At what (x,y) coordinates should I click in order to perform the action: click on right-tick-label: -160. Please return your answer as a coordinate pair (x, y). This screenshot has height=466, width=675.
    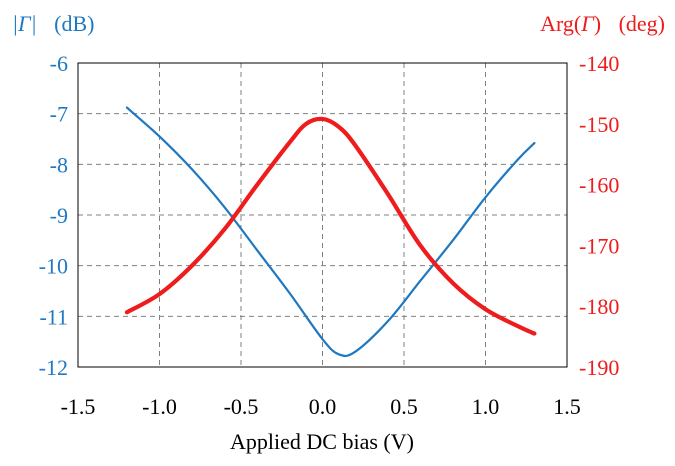
    Looking at the image, I should click on (599, 185).